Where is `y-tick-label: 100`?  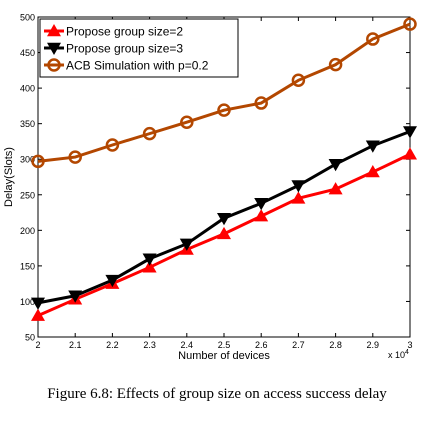
y-tick-label: 100 is located at coordinates (27, 302).